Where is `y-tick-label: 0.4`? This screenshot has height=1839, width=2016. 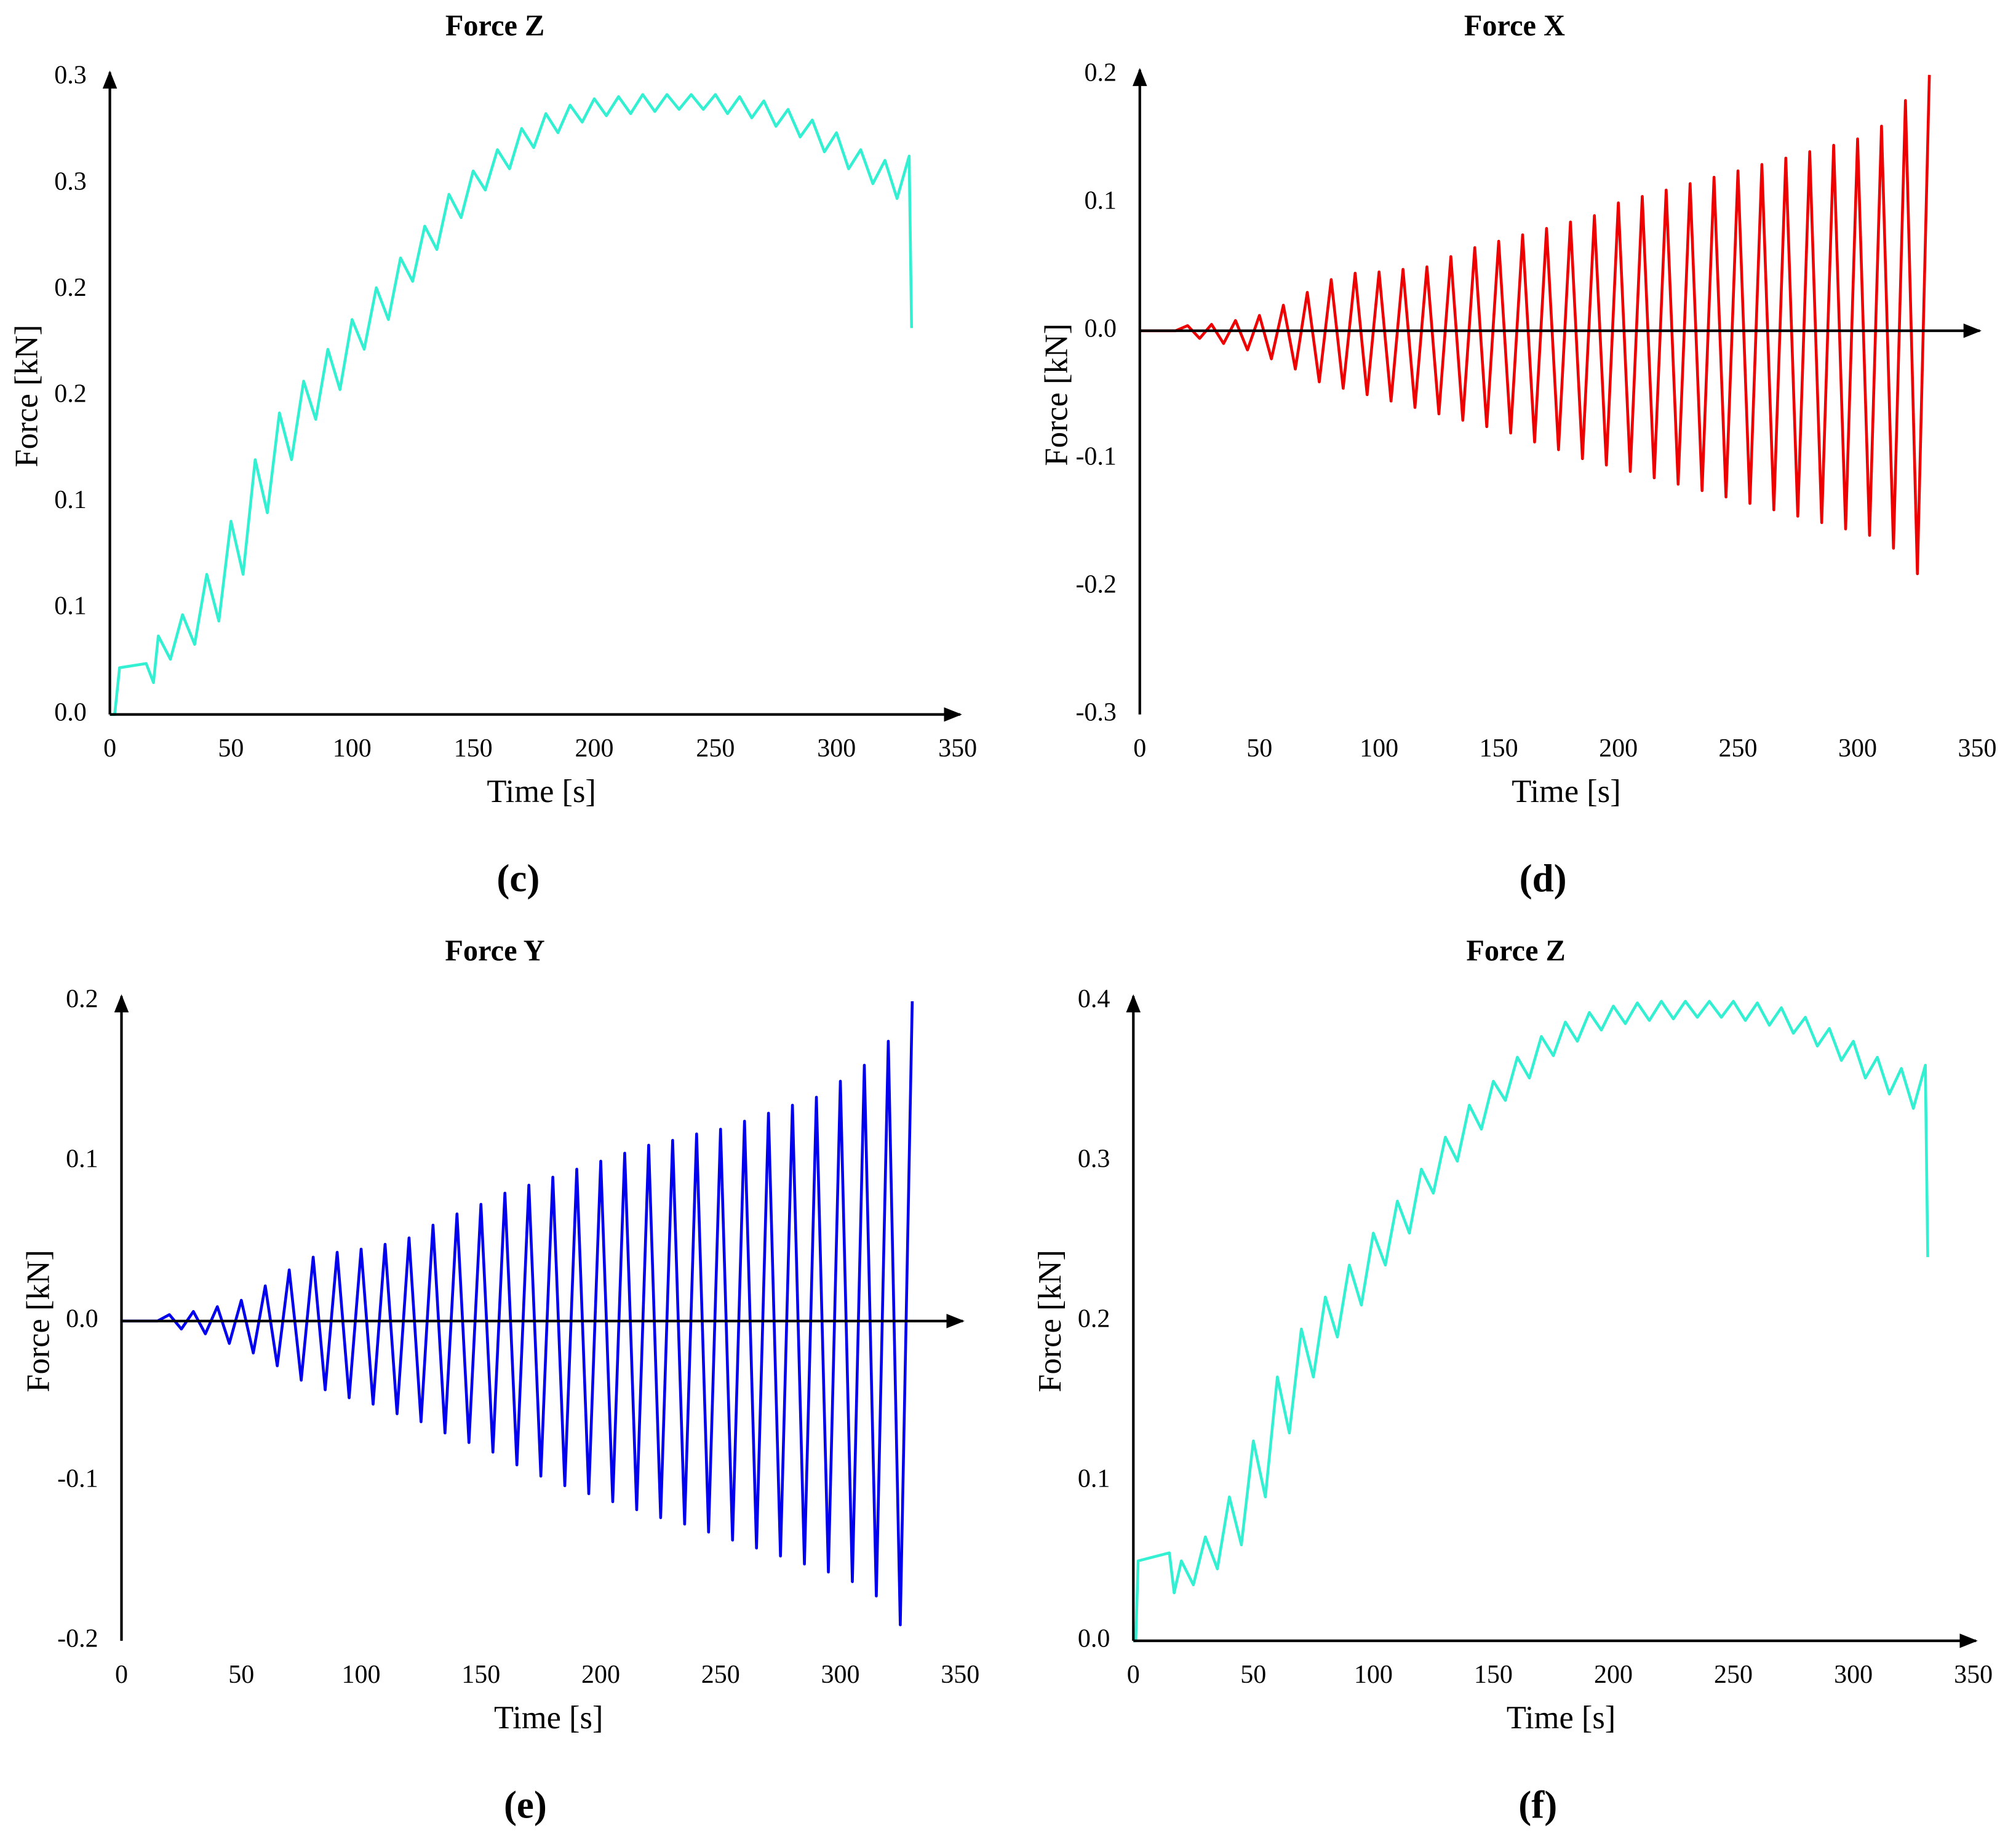
y-tick-label: 0.4 is located at coordinates (1094, 999).